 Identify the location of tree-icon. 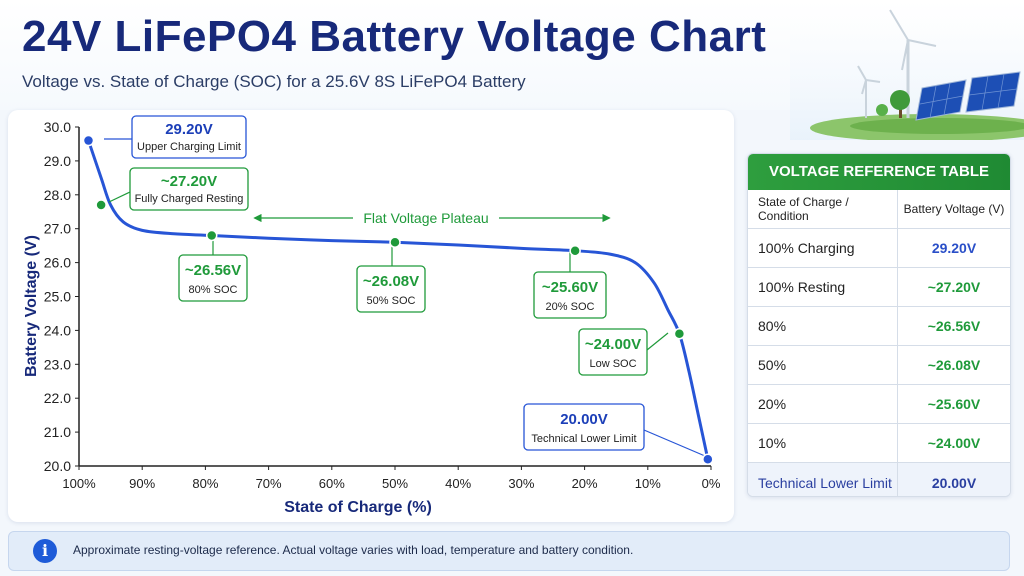
(893, 104).